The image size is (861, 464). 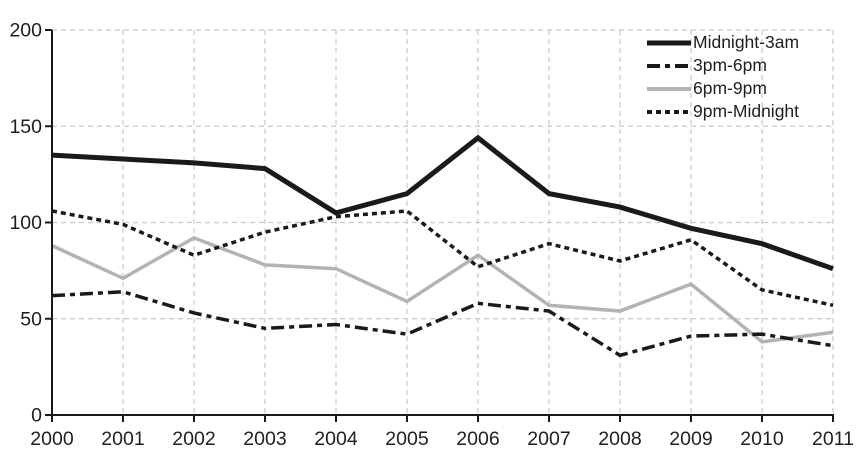 I want to click on legend-item-9pm-midnight: 9pm-Midnight, so click(x=722, y=111).